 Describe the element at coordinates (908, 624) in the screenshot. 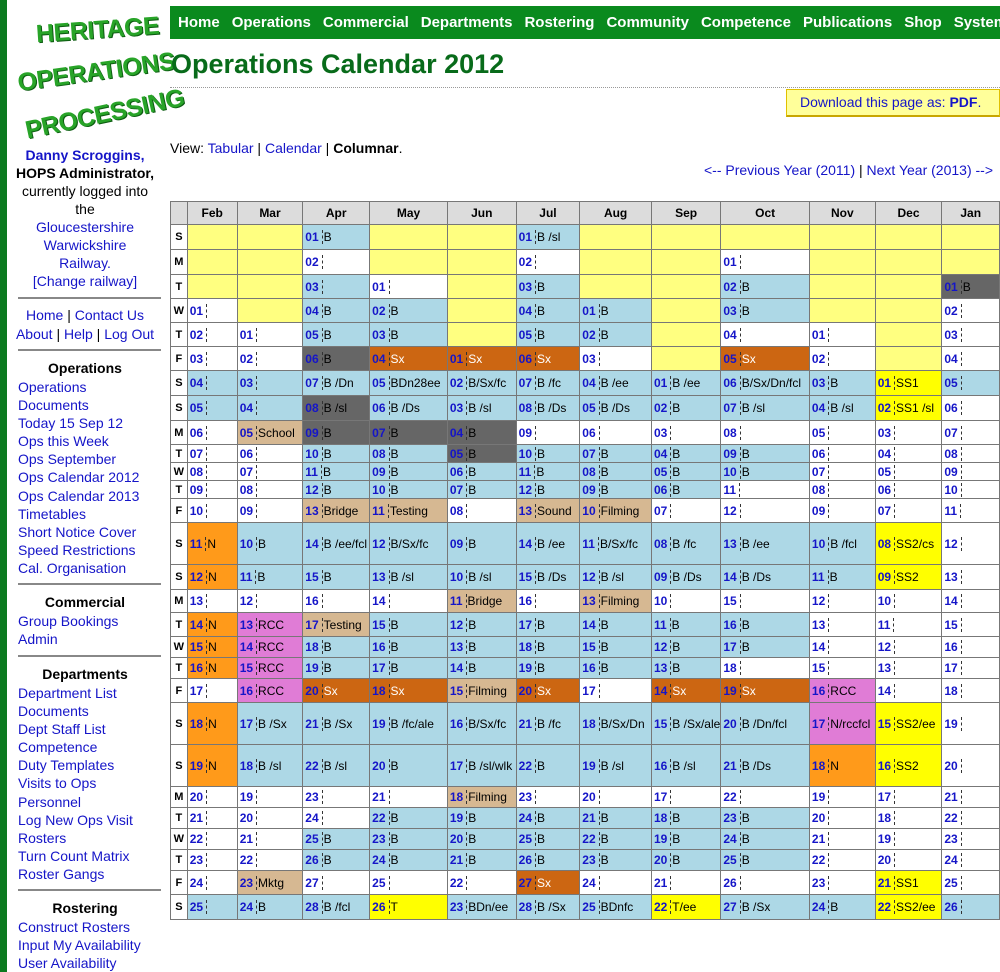

I see `calendar-day-cell: 11` at that location.